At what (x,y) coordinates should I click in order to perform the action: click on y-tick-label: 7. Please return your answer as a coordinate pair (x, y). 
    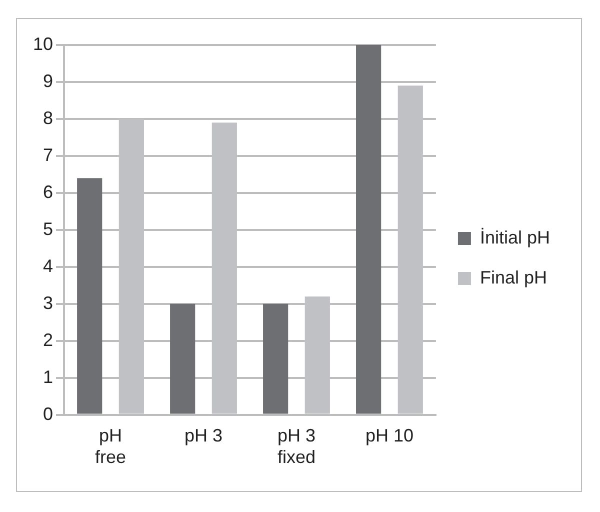
    Looking at the image, I should click on (48, 154).